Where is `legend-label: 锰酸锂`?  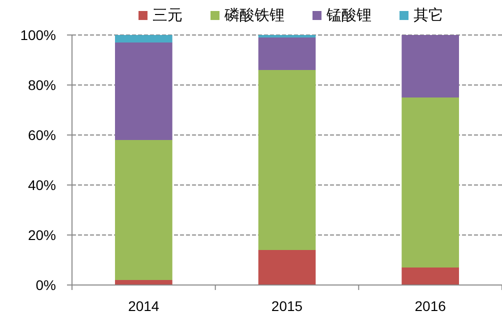
legend-label: 锰酸锂 is located at coordinates (349, 15).